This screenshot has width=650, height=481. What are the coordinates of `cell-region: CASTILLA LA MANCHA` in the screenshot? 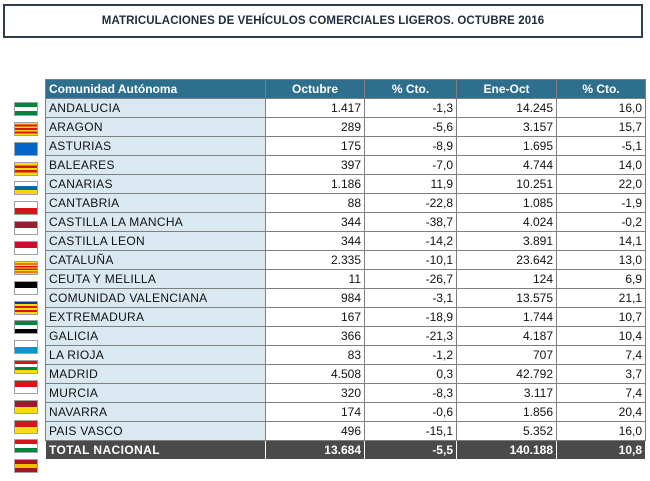 It's located at (155, 222).